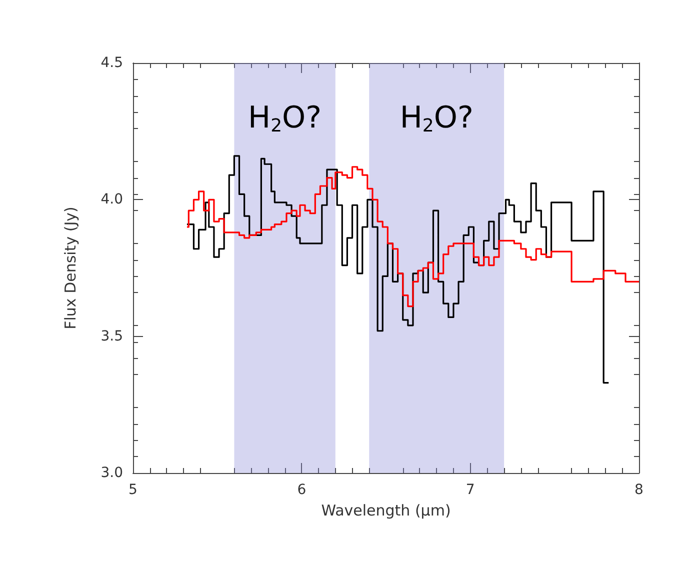 The width and height of the screenshot is (677, 566). What do you see at coordinates (301, 490) in the screenshot?
I see `x-tick-label: 6` at bounding box center [301, 490].